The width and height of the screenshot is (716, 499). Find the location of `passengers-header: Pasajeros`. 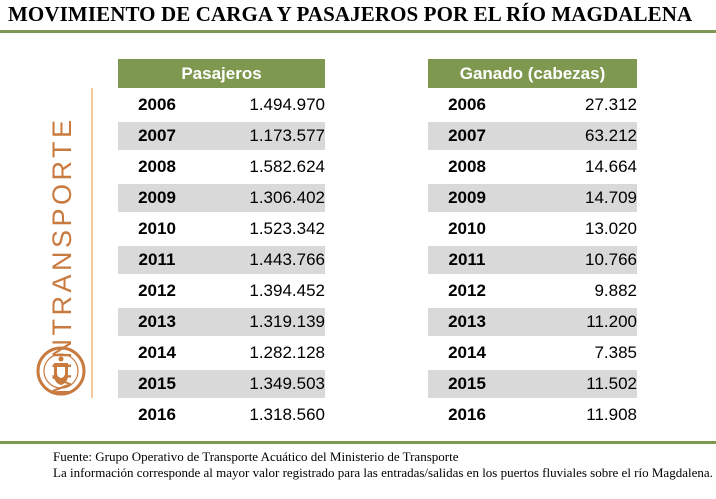

passengers-header: Pasajeros is located at coordinates (221, 73).